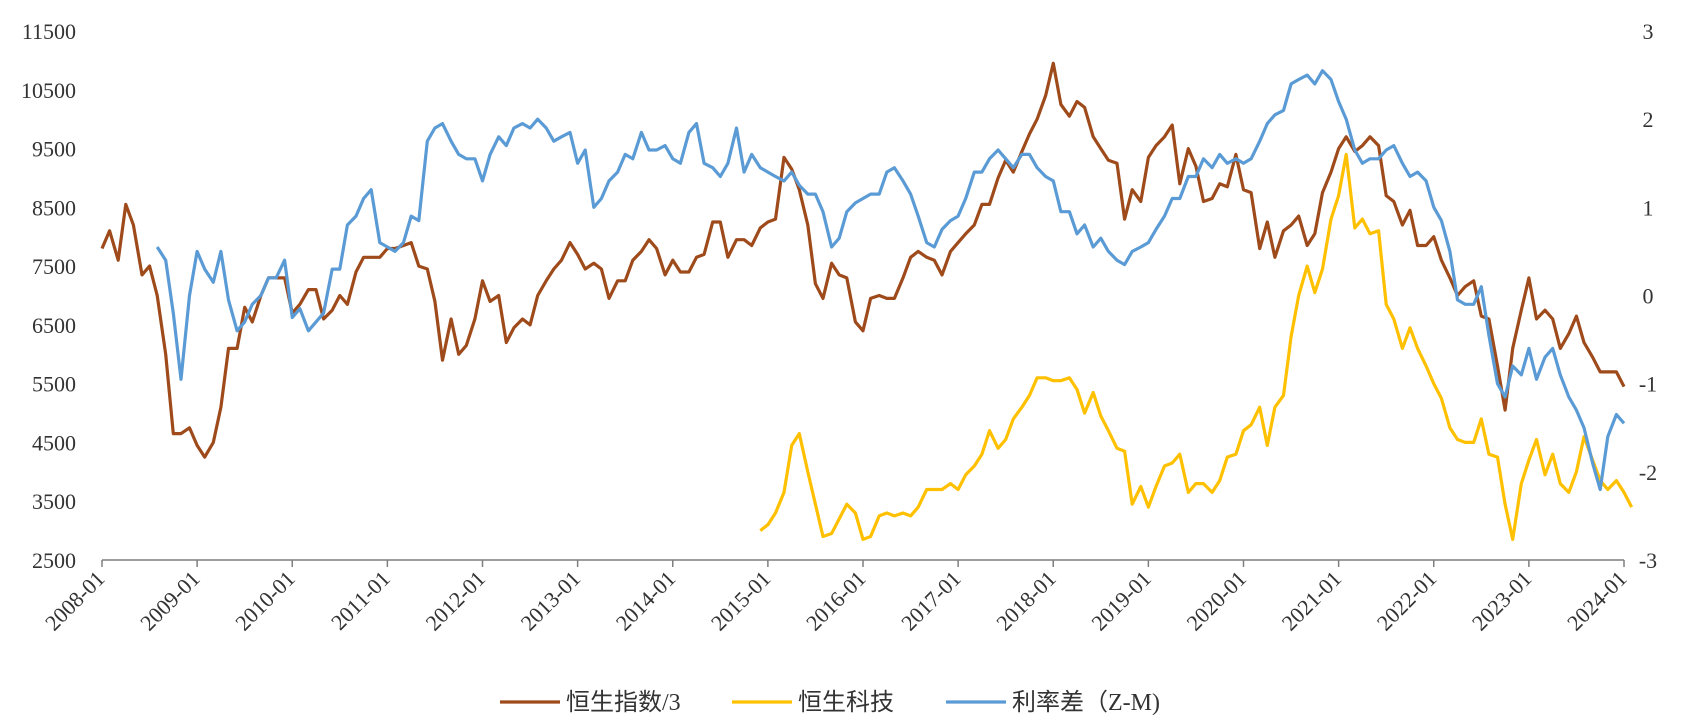 This screenshot has width=1682, height=721. What do you see at coordinates (846, 702) in the screenshot?
I see `legend-label: 恒生科技` at bounding box center [846, 702].